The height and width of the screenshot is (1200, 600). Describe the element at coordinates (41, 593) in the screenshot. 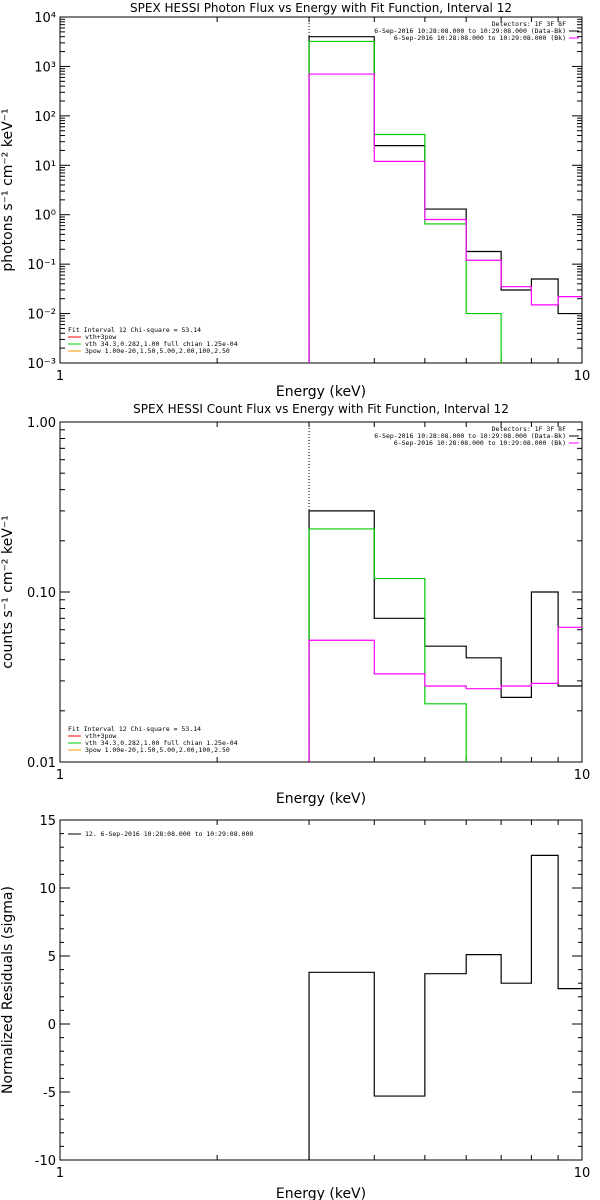

I see `y-tick-label: 0.10` at that location.